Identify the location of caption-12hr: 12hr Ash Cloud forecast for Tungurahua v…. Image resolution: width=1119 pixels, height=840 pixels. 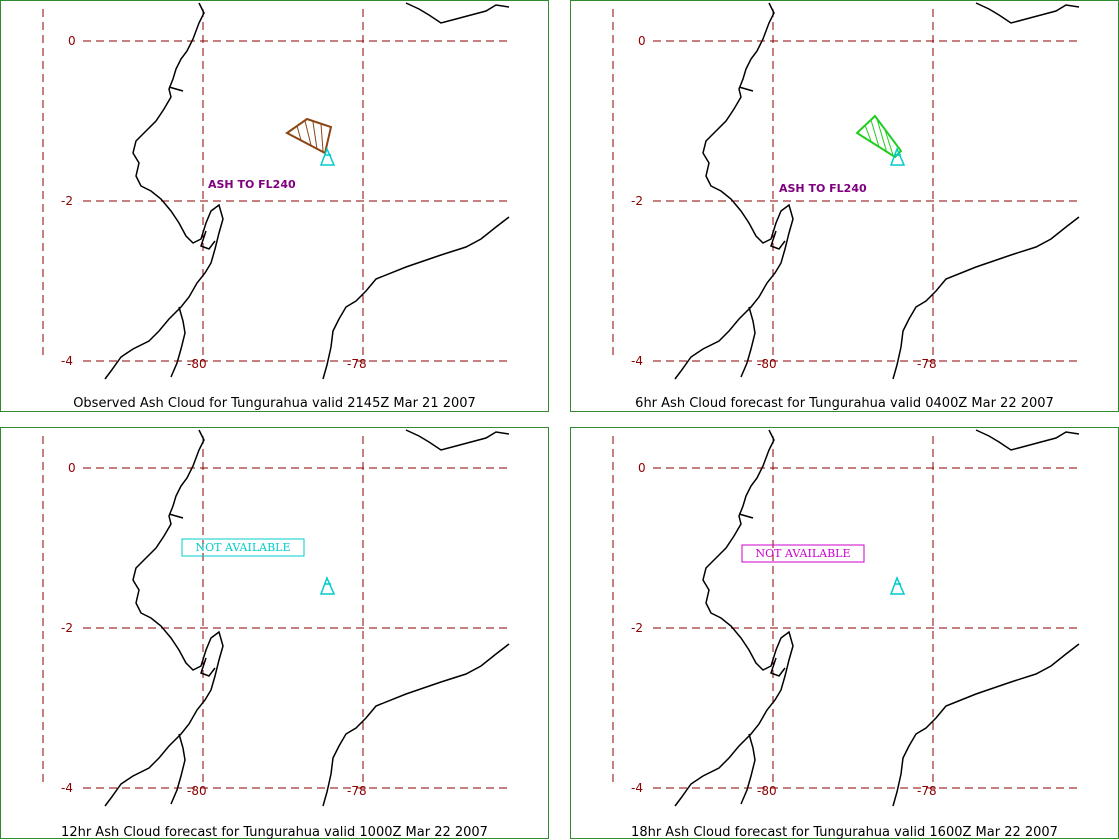
(274, 832).